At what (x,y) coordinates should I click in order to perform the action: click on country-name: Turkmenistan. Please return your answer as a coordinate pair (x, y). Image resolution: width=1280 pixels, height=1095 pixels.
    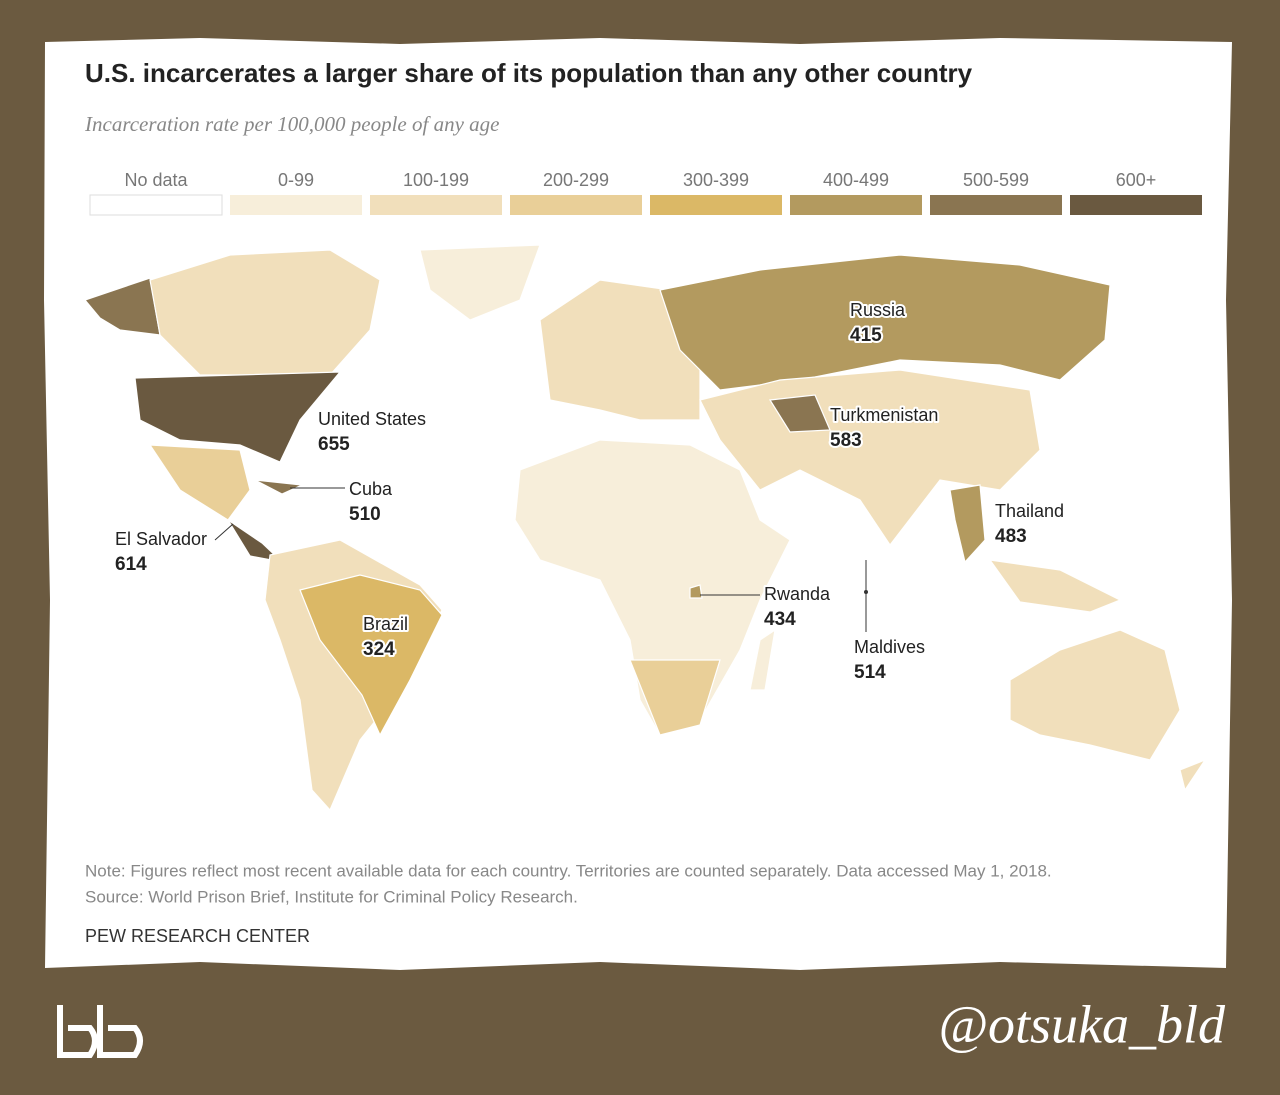
    Looking at the image, I should click on (884, 415).